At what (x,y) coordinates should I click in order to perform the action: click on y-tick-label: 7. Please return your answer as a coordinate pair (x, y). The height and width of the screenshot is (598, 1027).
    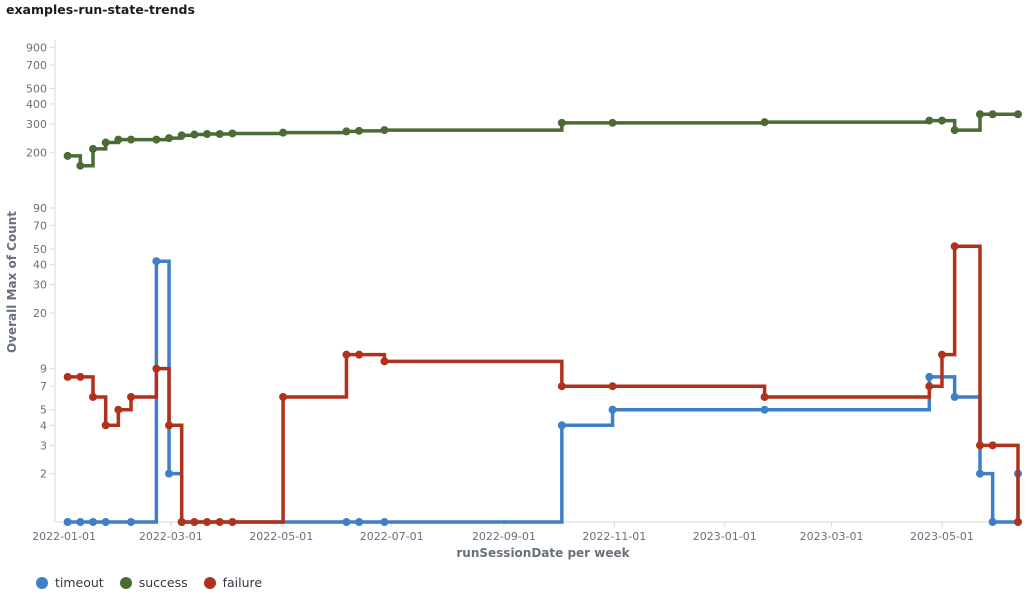
    Looking at the image, I should click on (43, 386).